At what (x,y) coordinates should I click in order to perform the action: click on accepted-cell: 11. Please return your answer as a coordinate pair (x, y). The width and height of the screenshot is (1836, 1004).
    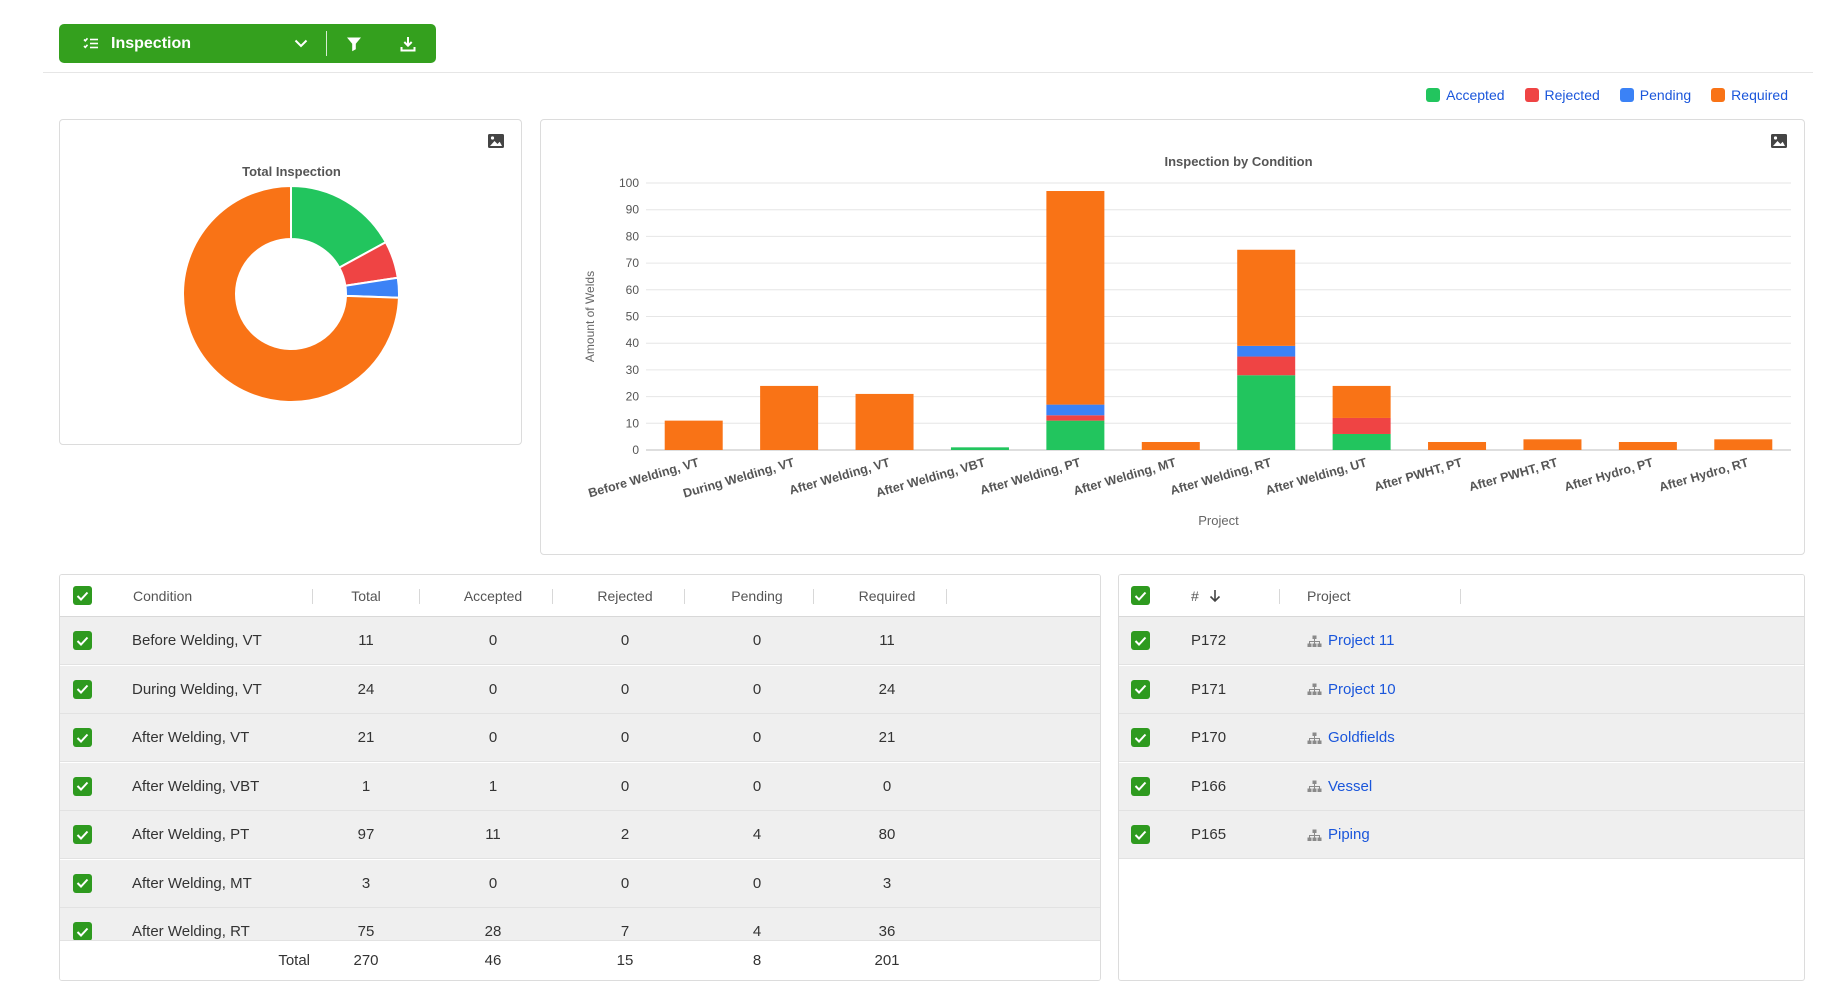
    Looking at the image, I should click on (493, 834).